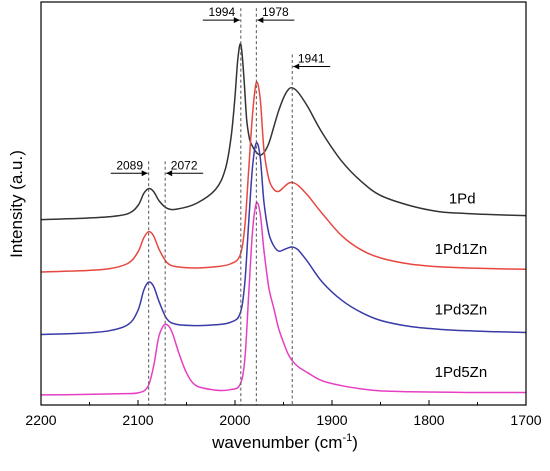 Image resolution: width=550 pixels, height=471 pixels. I want to click on x-tick-label-1900: 1900, so click(331, 420).